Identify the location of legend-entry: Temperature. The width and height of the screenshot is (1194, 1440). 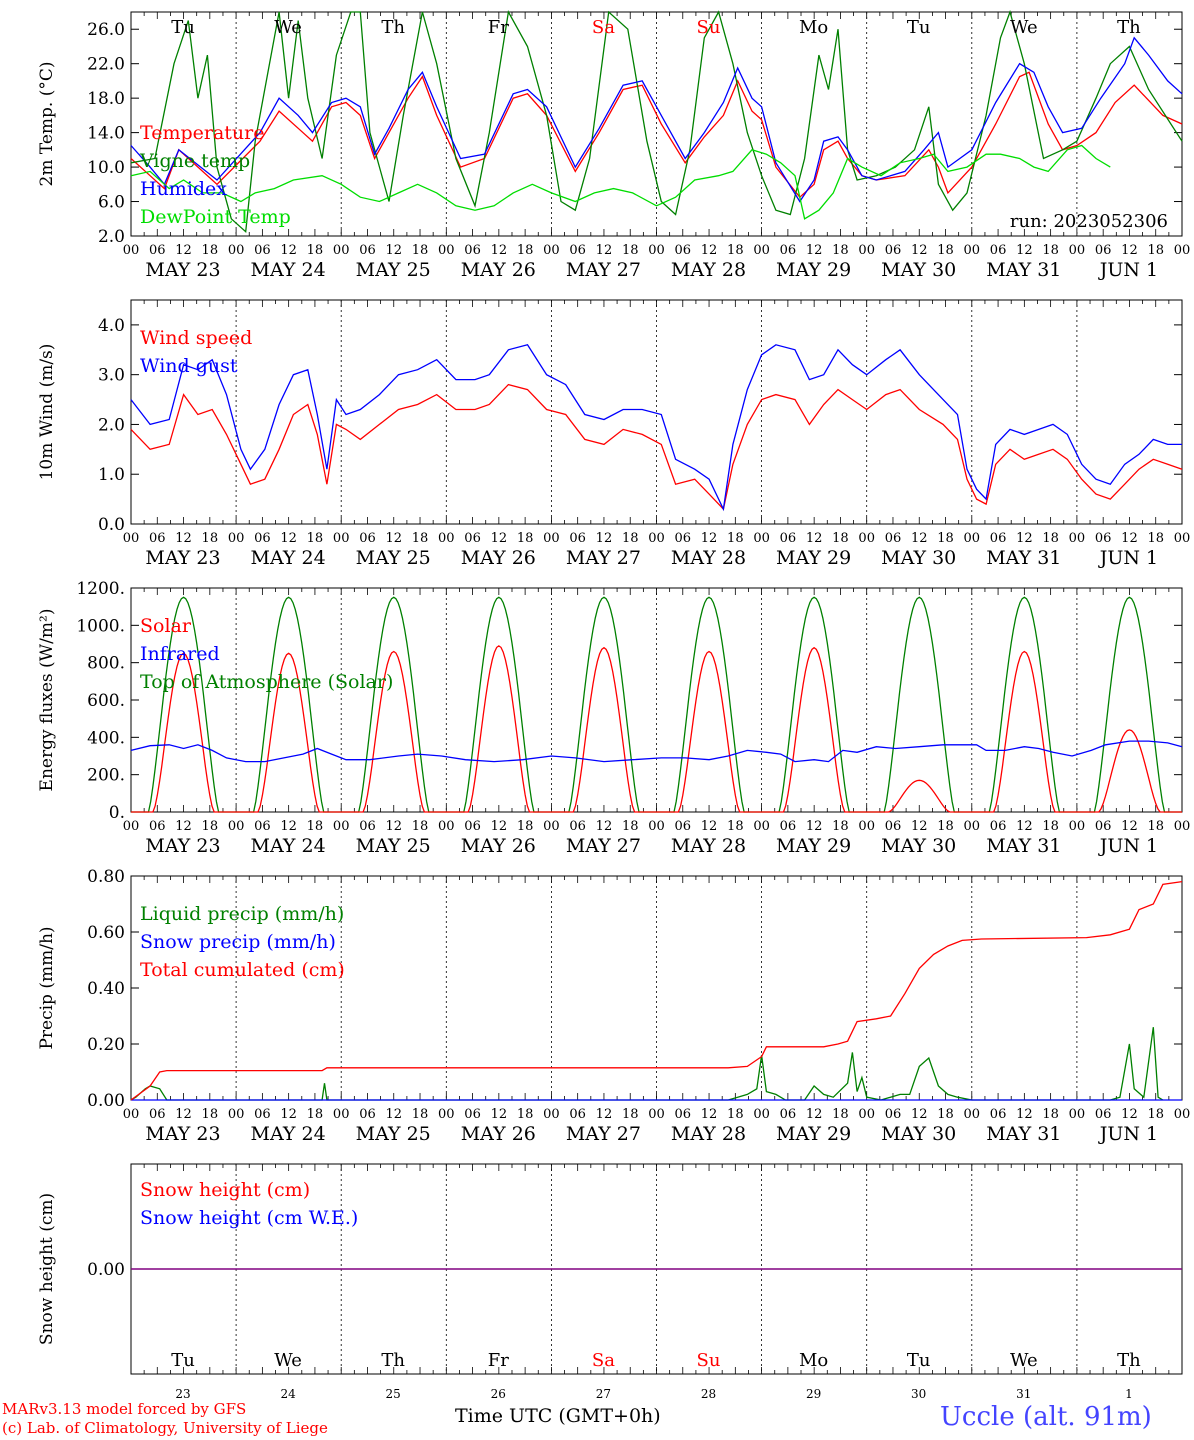
(202, 133).